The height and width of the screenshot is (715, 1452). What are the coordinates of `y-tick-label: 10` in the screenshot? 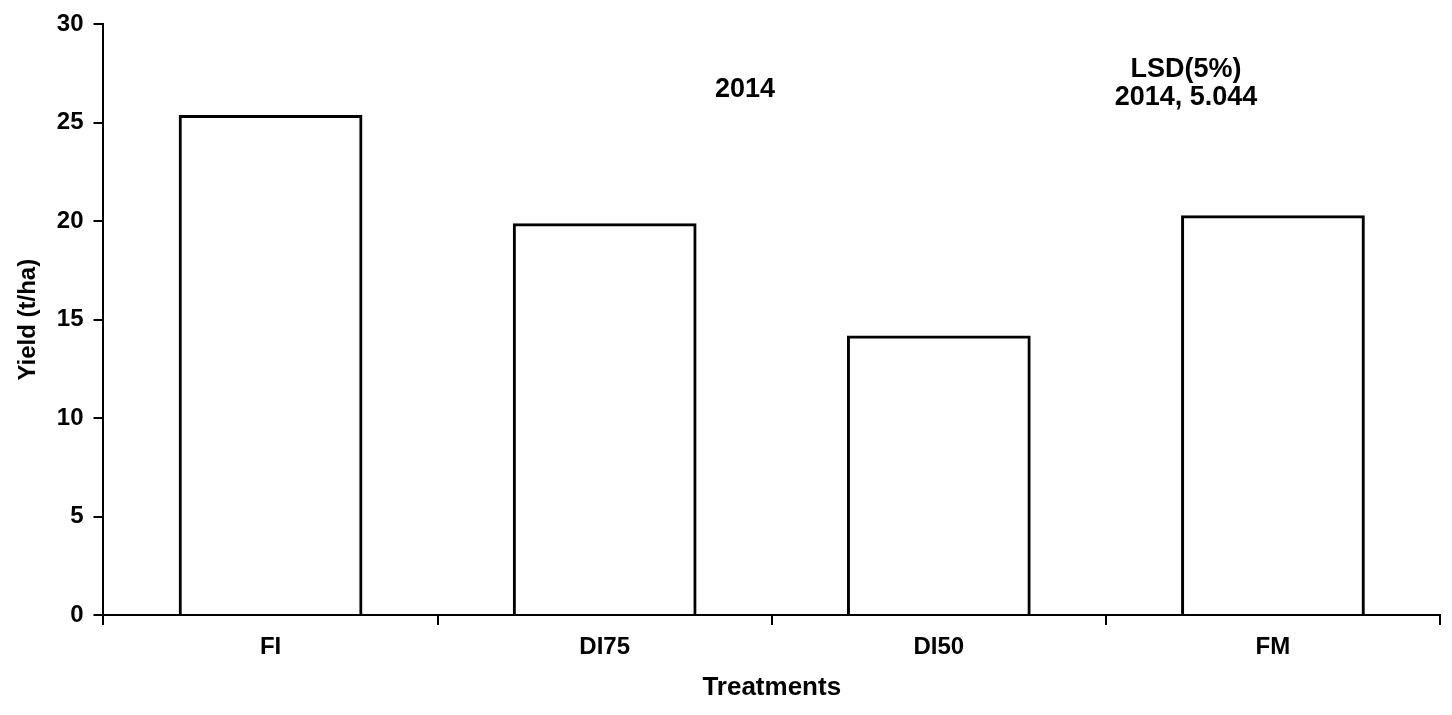 It's located at (70, 416).